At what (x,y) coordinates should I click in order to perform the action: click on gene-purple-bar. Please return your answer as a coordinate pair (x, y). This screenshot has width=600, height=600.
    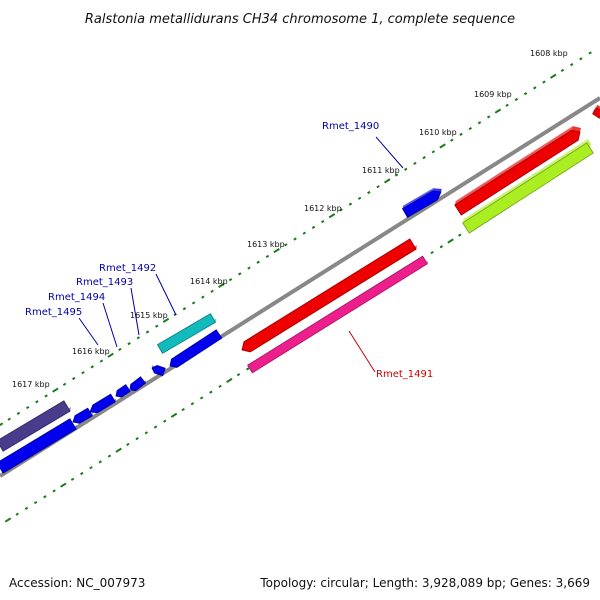
    Looking at the image, I should click on (36, 426).